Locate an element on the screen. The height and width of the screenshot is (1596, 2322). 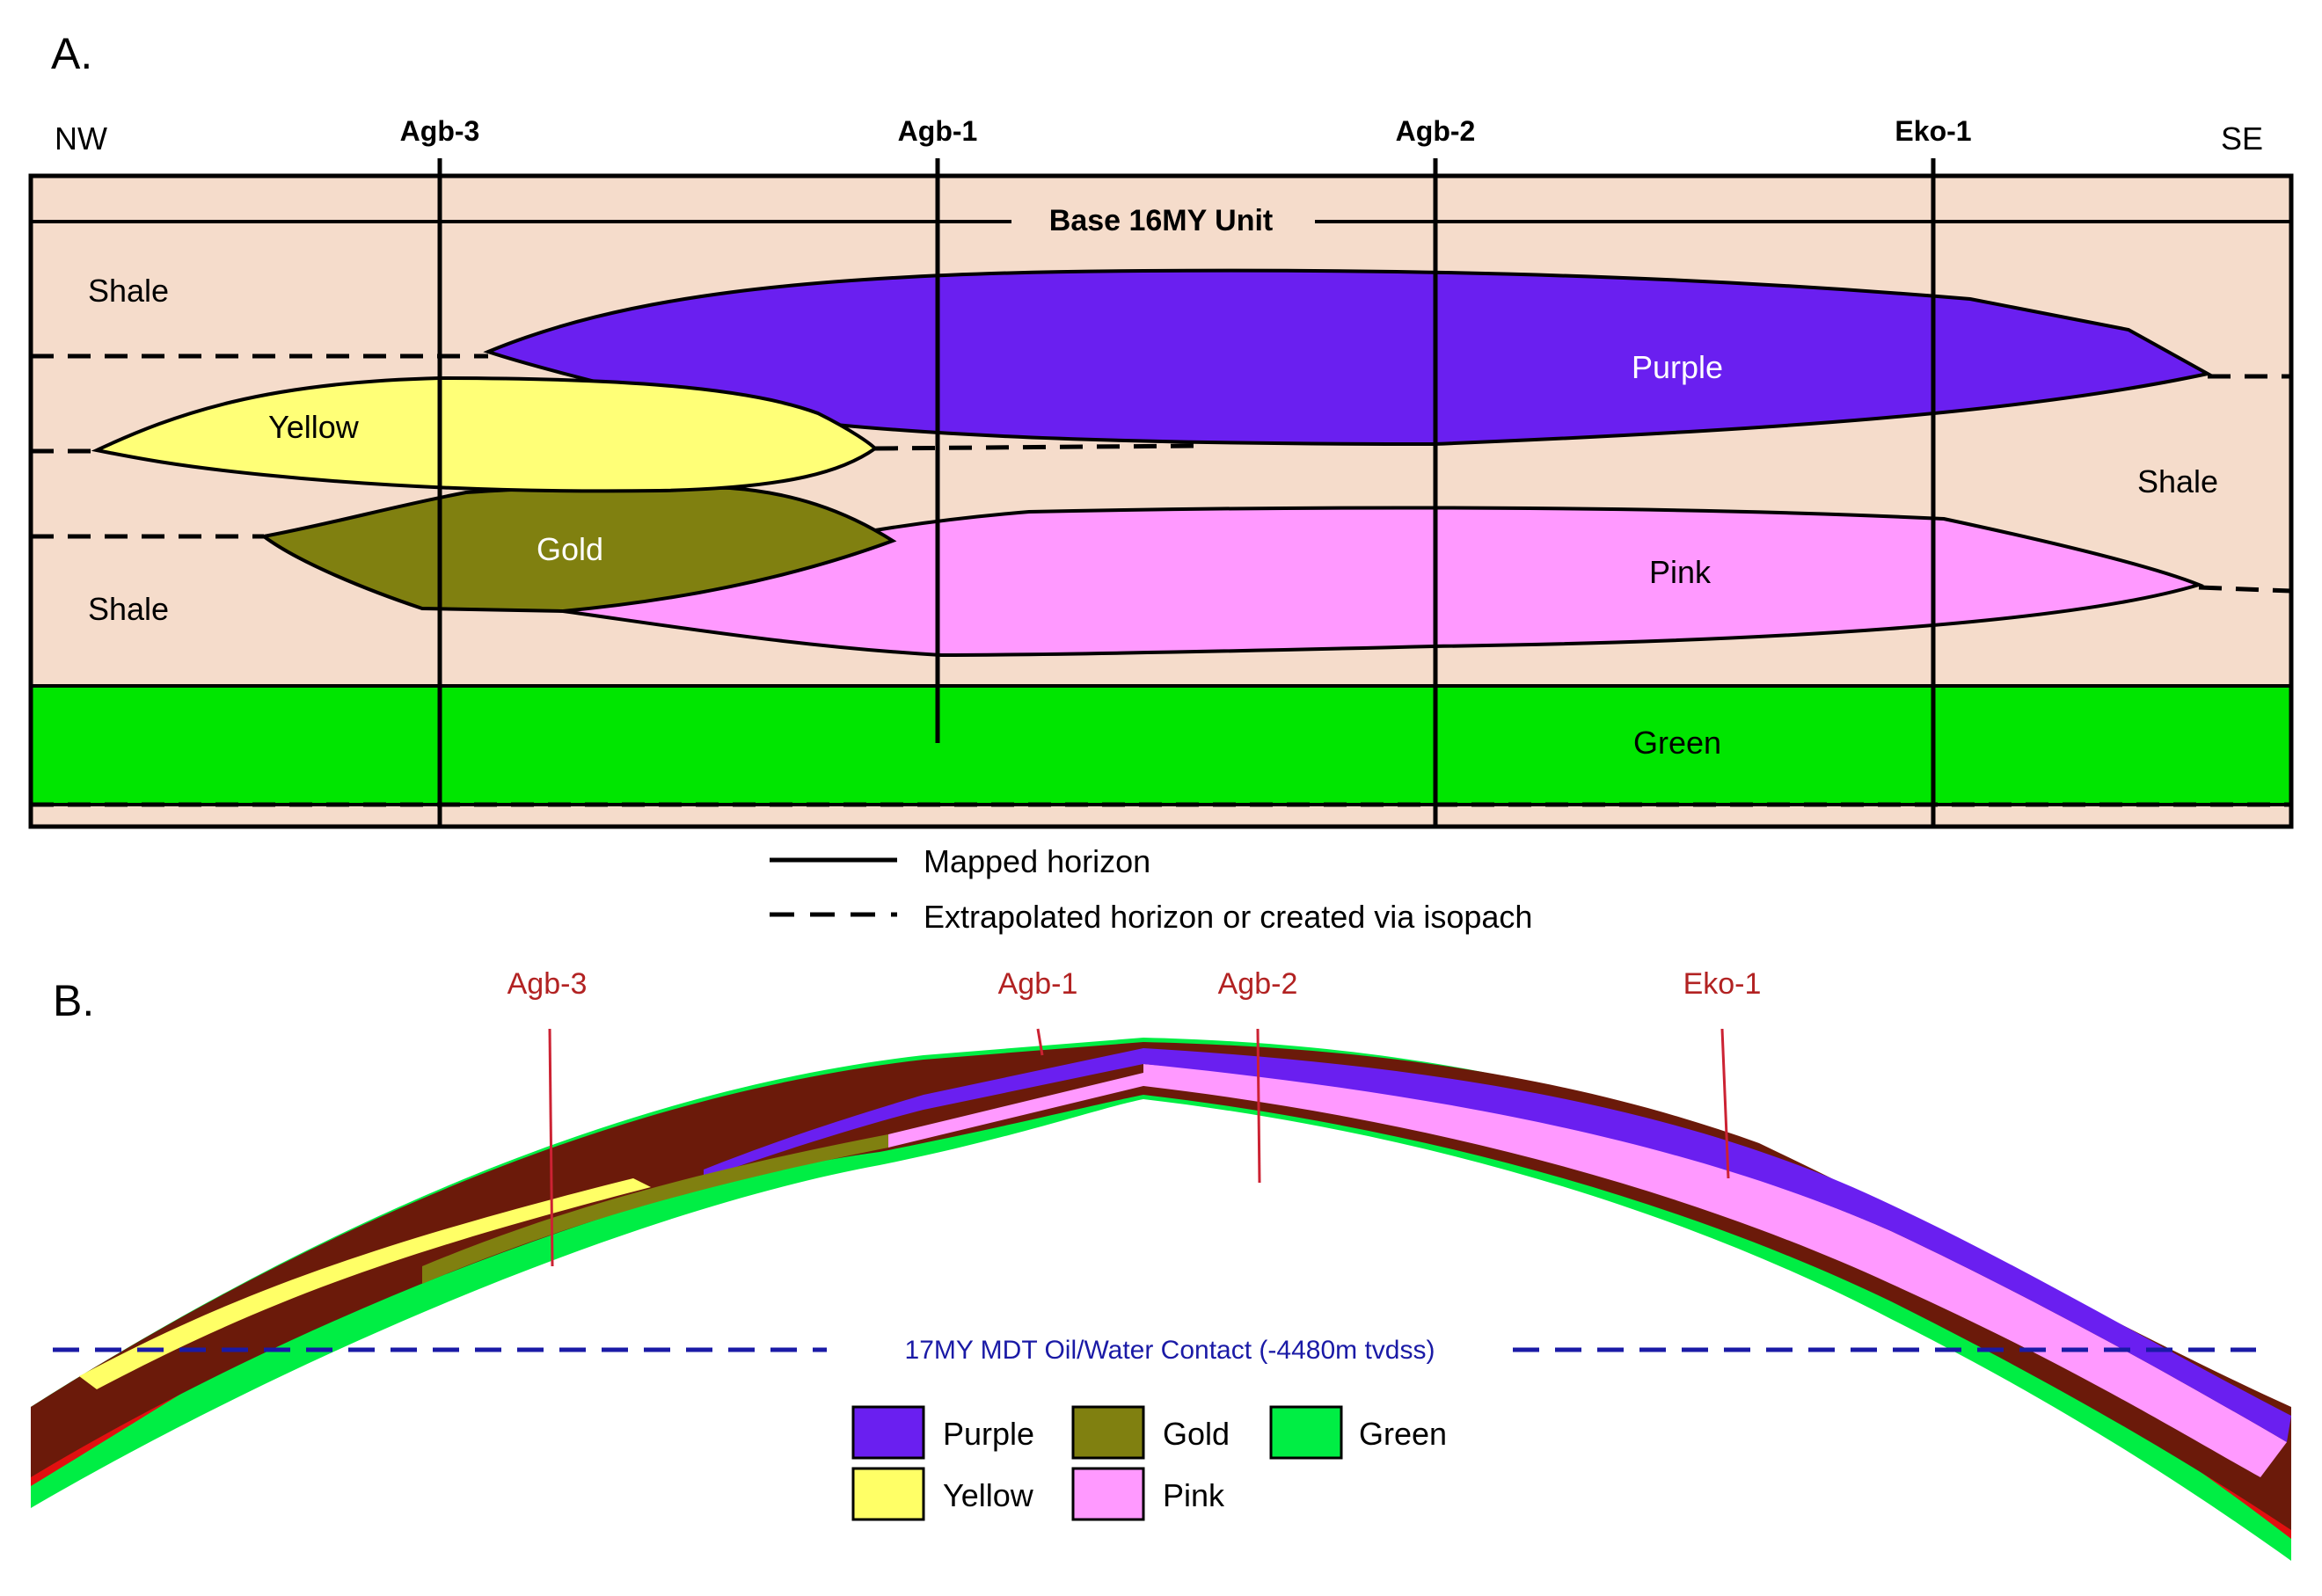
anticline-yellow is located at coordinates (365, 1283).